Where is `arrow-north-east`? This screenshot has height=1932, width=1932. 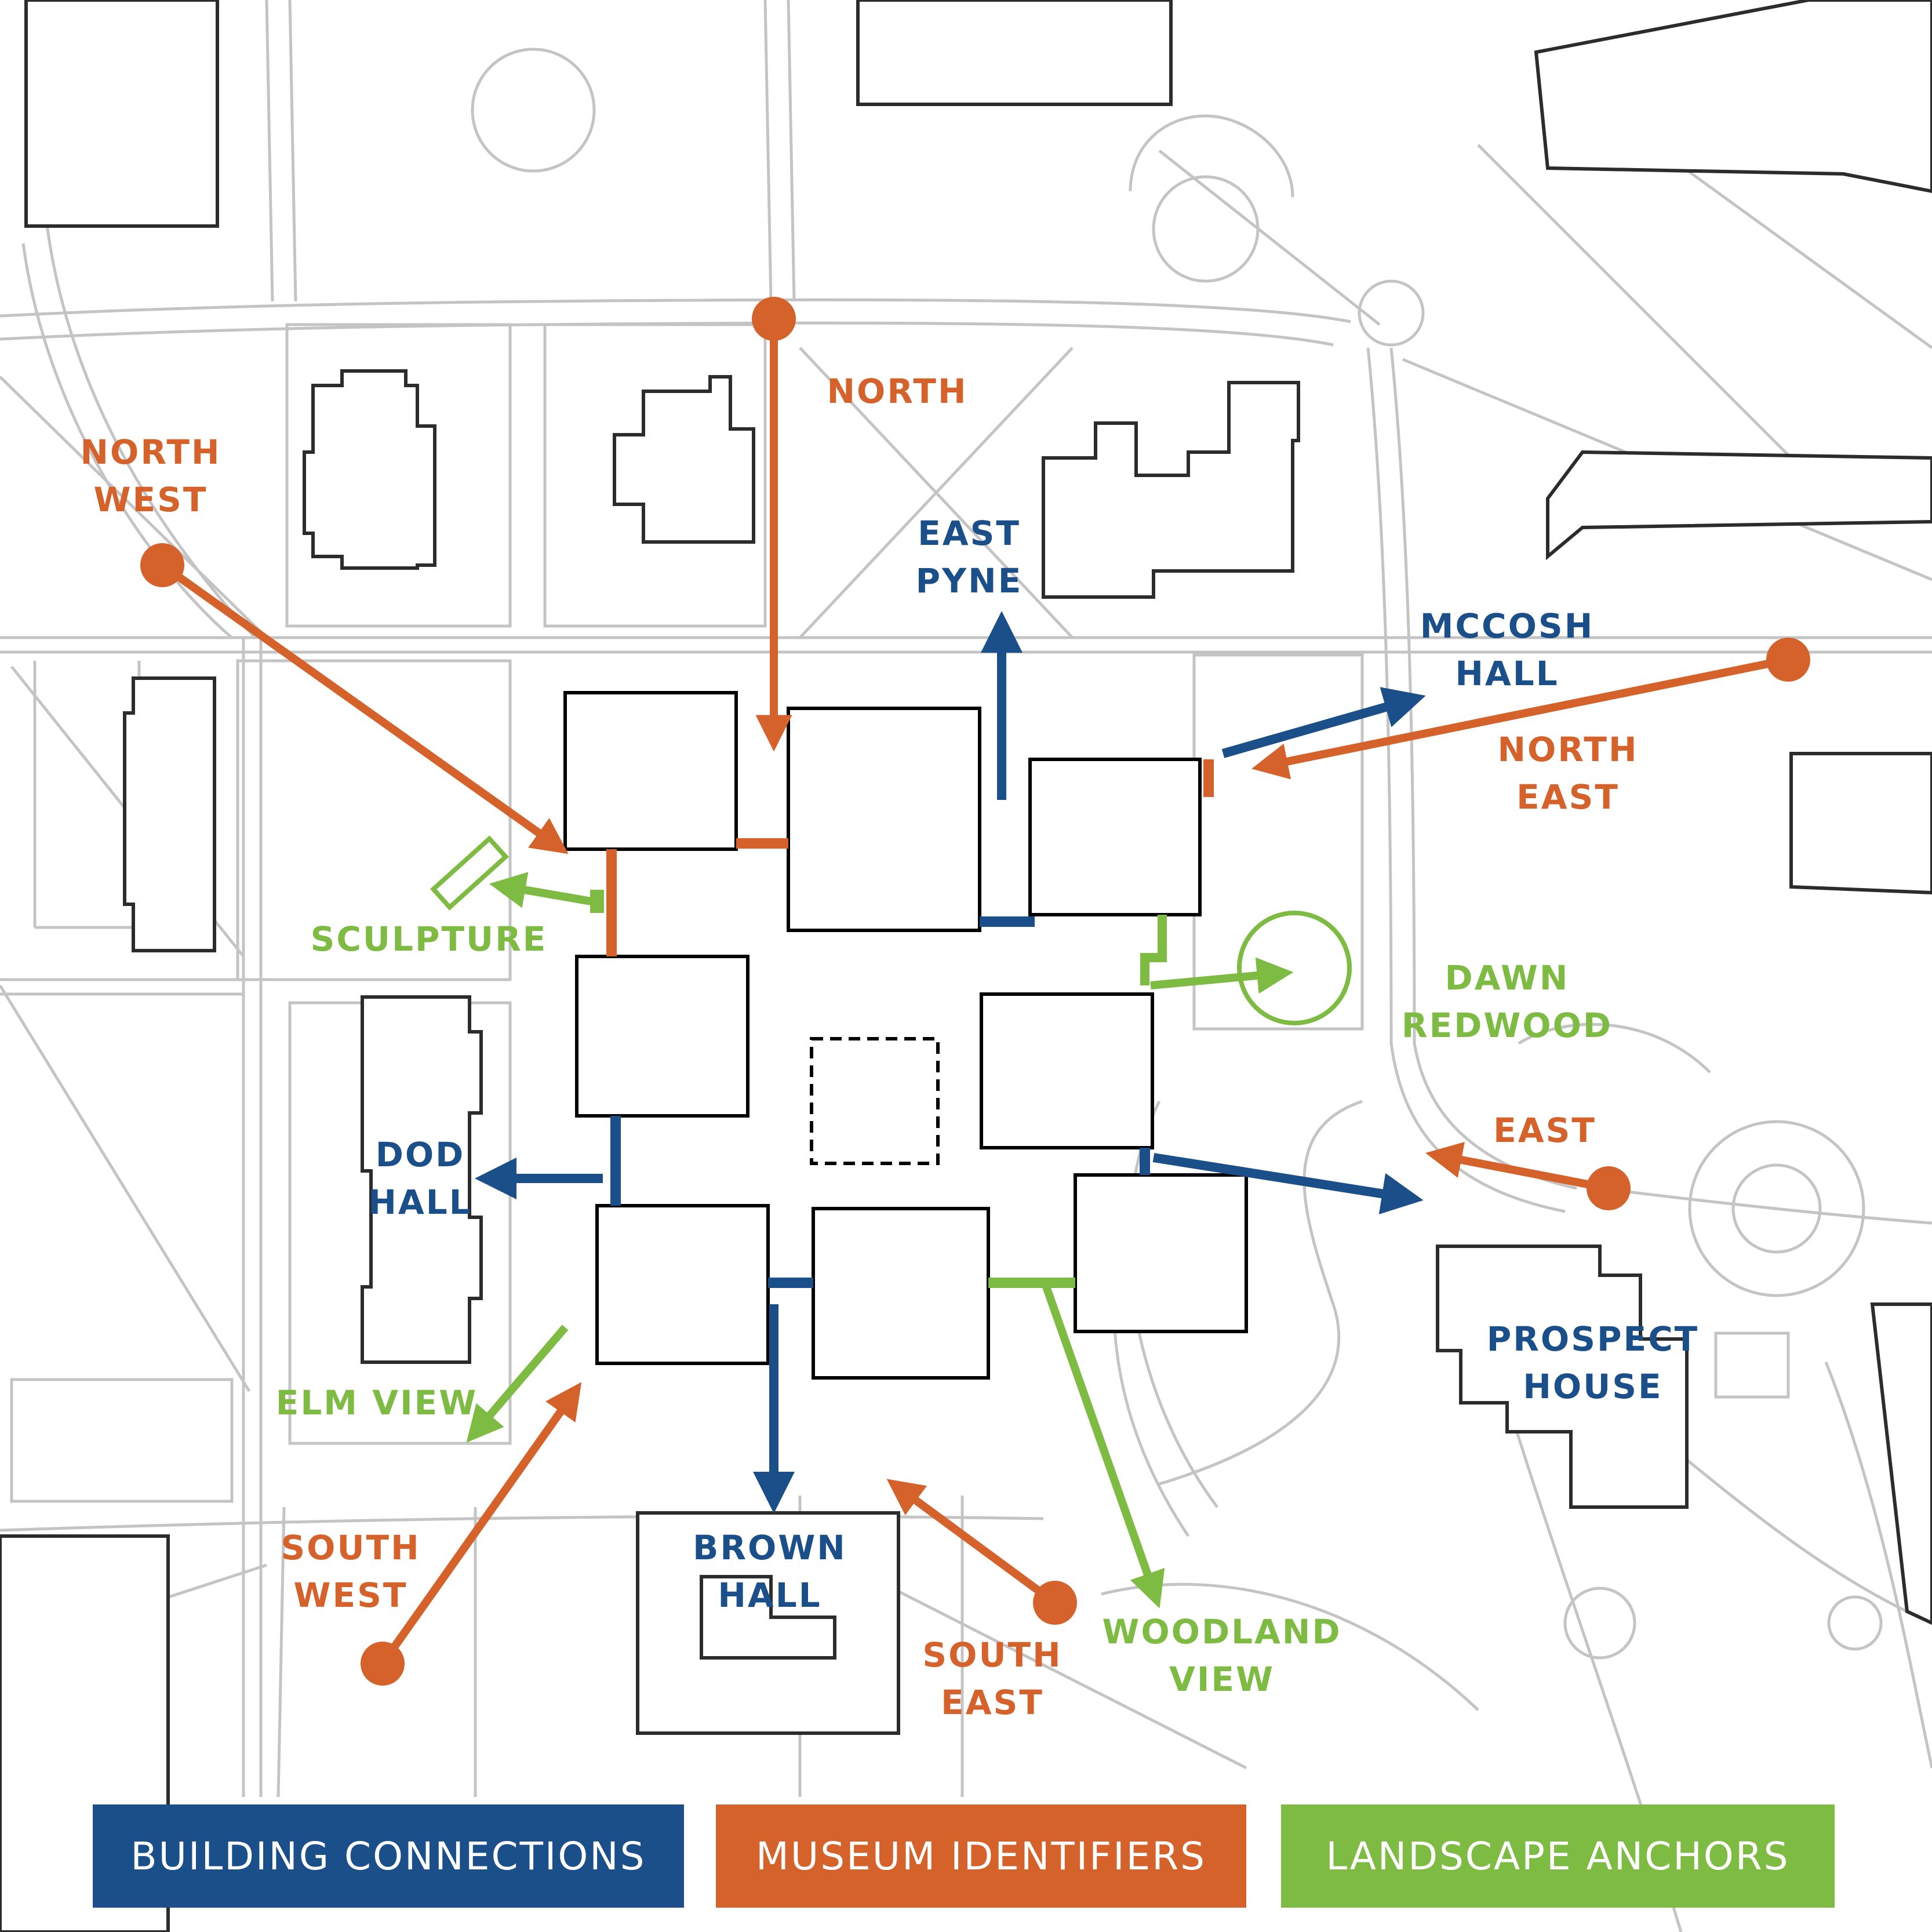 arrow-north-east is located at coordinates (1521, 718).